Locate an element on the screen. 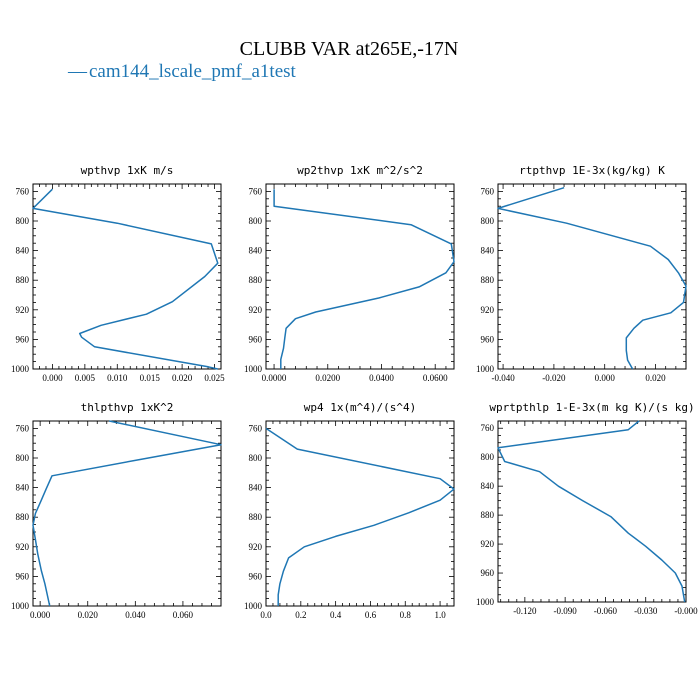 Image resolution: width=700 pixels, height=700 pixels. x-tick-label: 0.0400 is located at coordinates (381, 378).